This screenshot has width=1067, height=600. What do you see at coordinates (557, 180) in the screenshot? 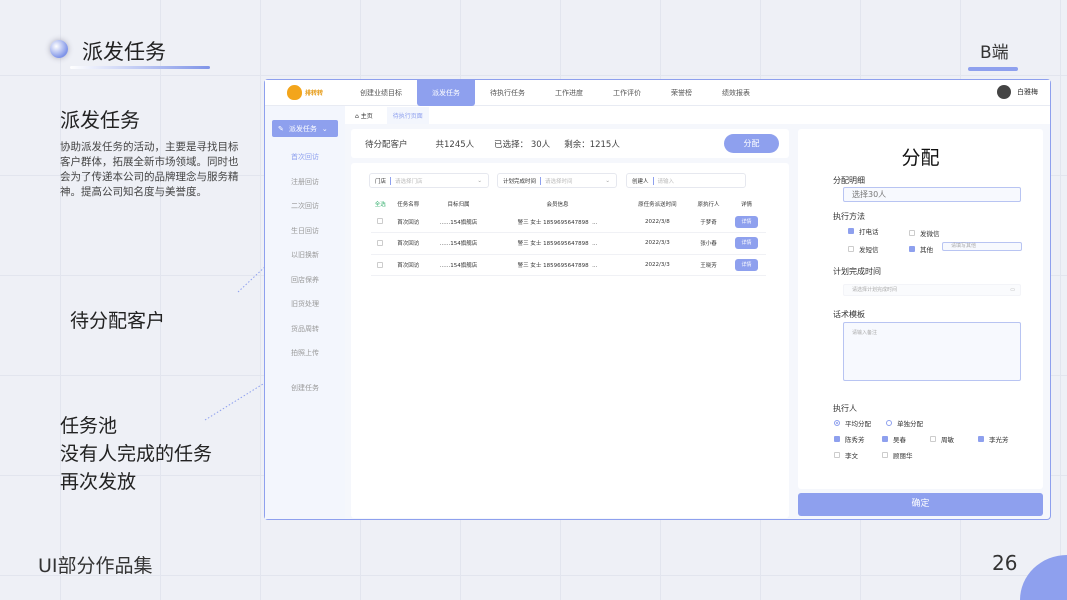
I see `time-filter: 计划完成时间 请选择时间 ⌄` at bounding box center [557, 180].